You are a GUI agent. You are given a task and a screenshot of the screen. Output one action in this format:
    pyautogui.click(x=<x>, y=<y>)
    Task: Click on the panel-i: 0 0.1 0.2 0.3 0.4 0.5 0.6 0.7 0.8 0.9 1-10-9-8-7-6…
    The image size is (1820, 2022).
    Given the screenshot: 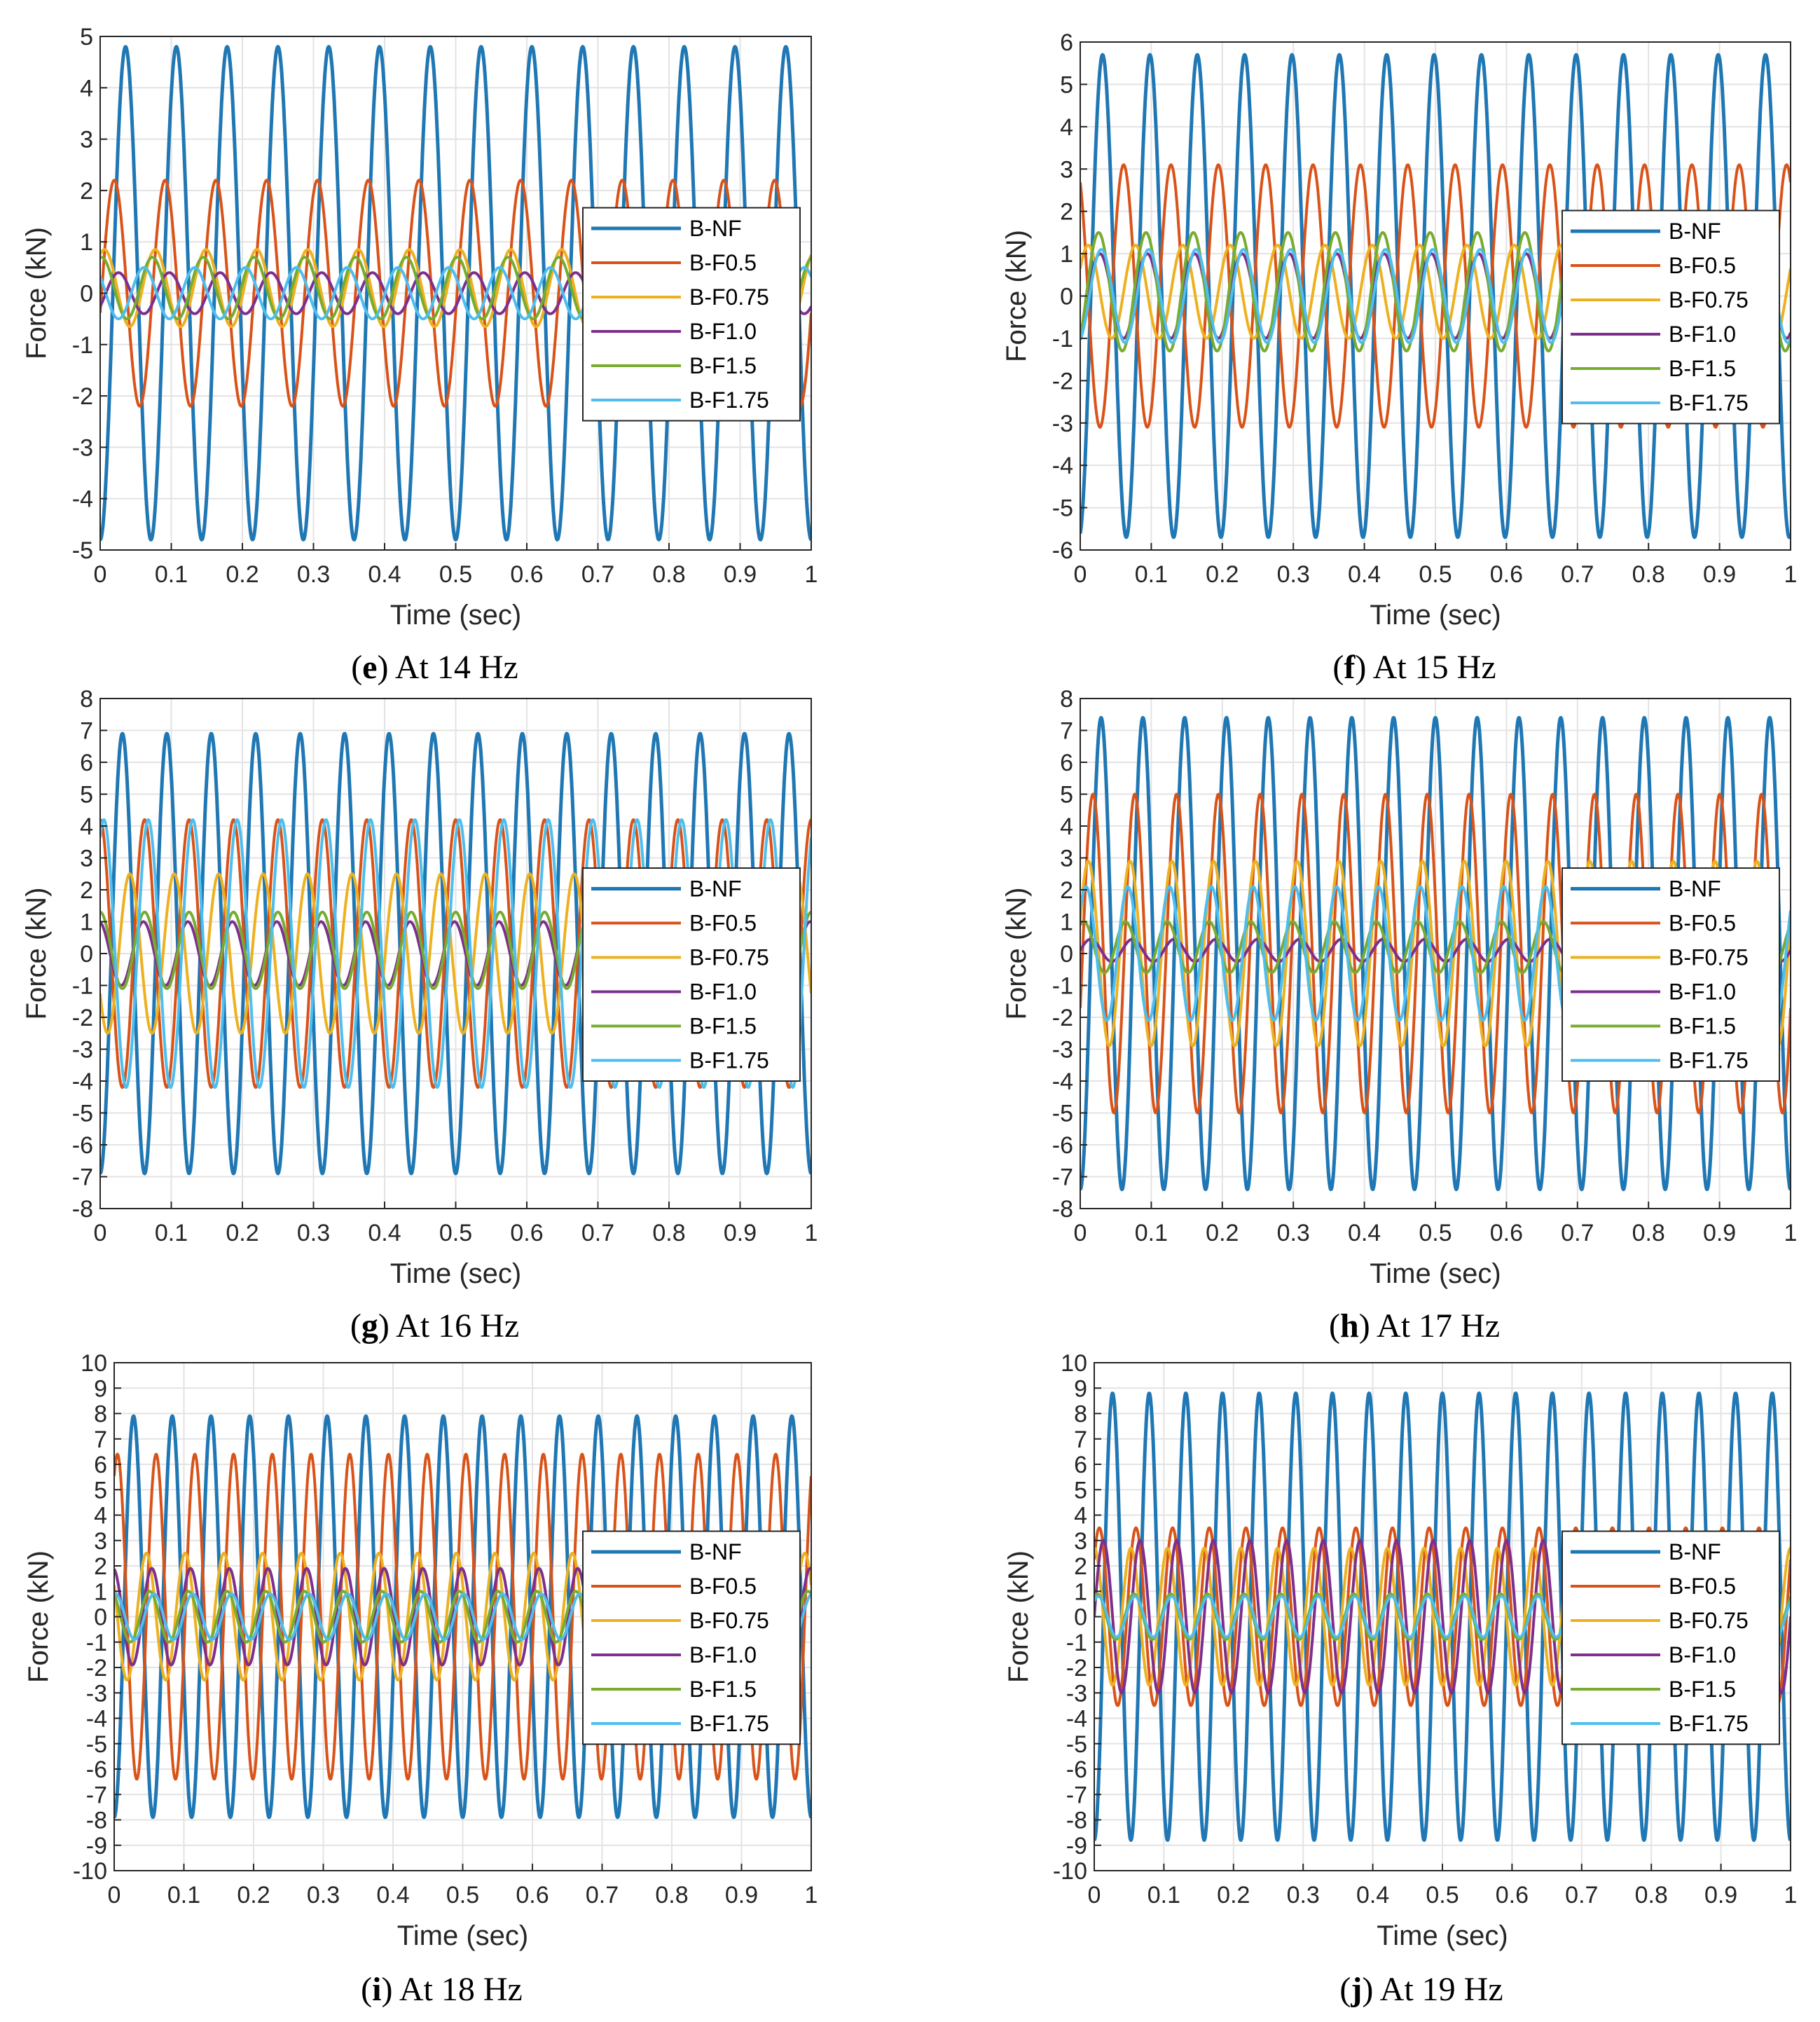 What is the action you would take?
    pyautogui.click(x=420, y=1679)
    